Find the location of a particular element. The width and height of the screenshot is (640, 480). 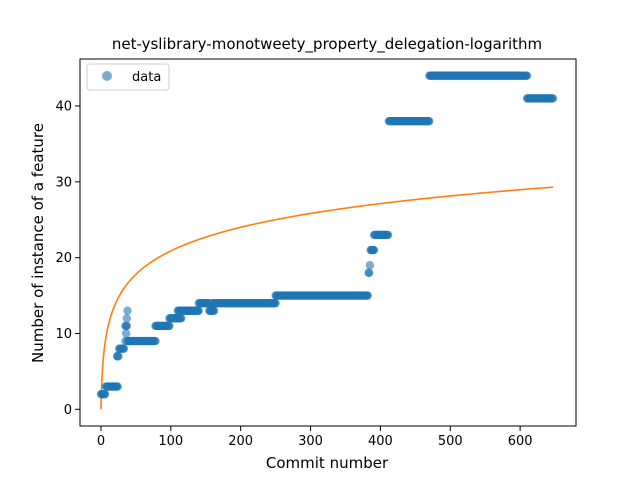

y-tick-label: 0 is located at coordinates (68, 410).